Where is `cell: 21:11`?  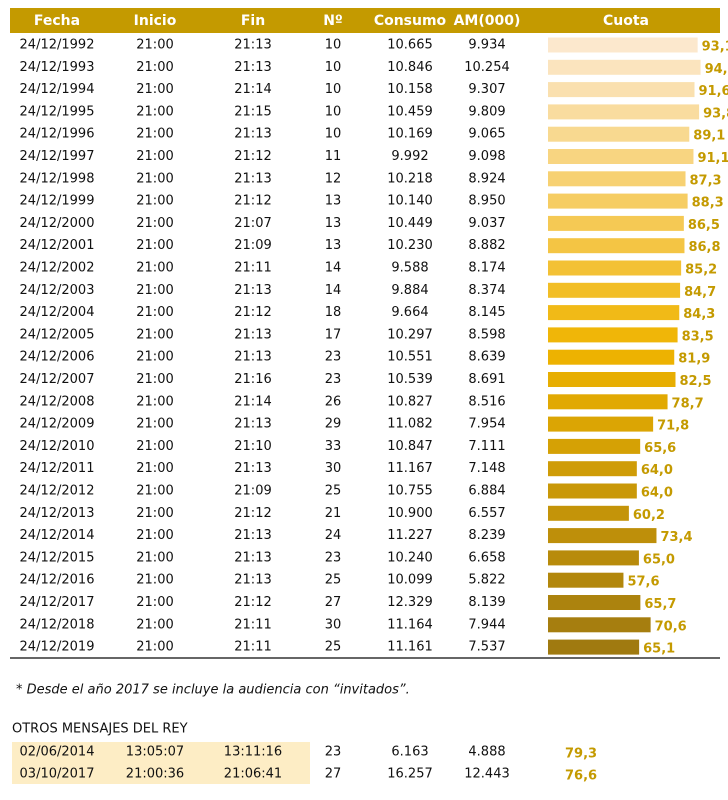 cell: 21:11 is located at coordinates (252, 624).